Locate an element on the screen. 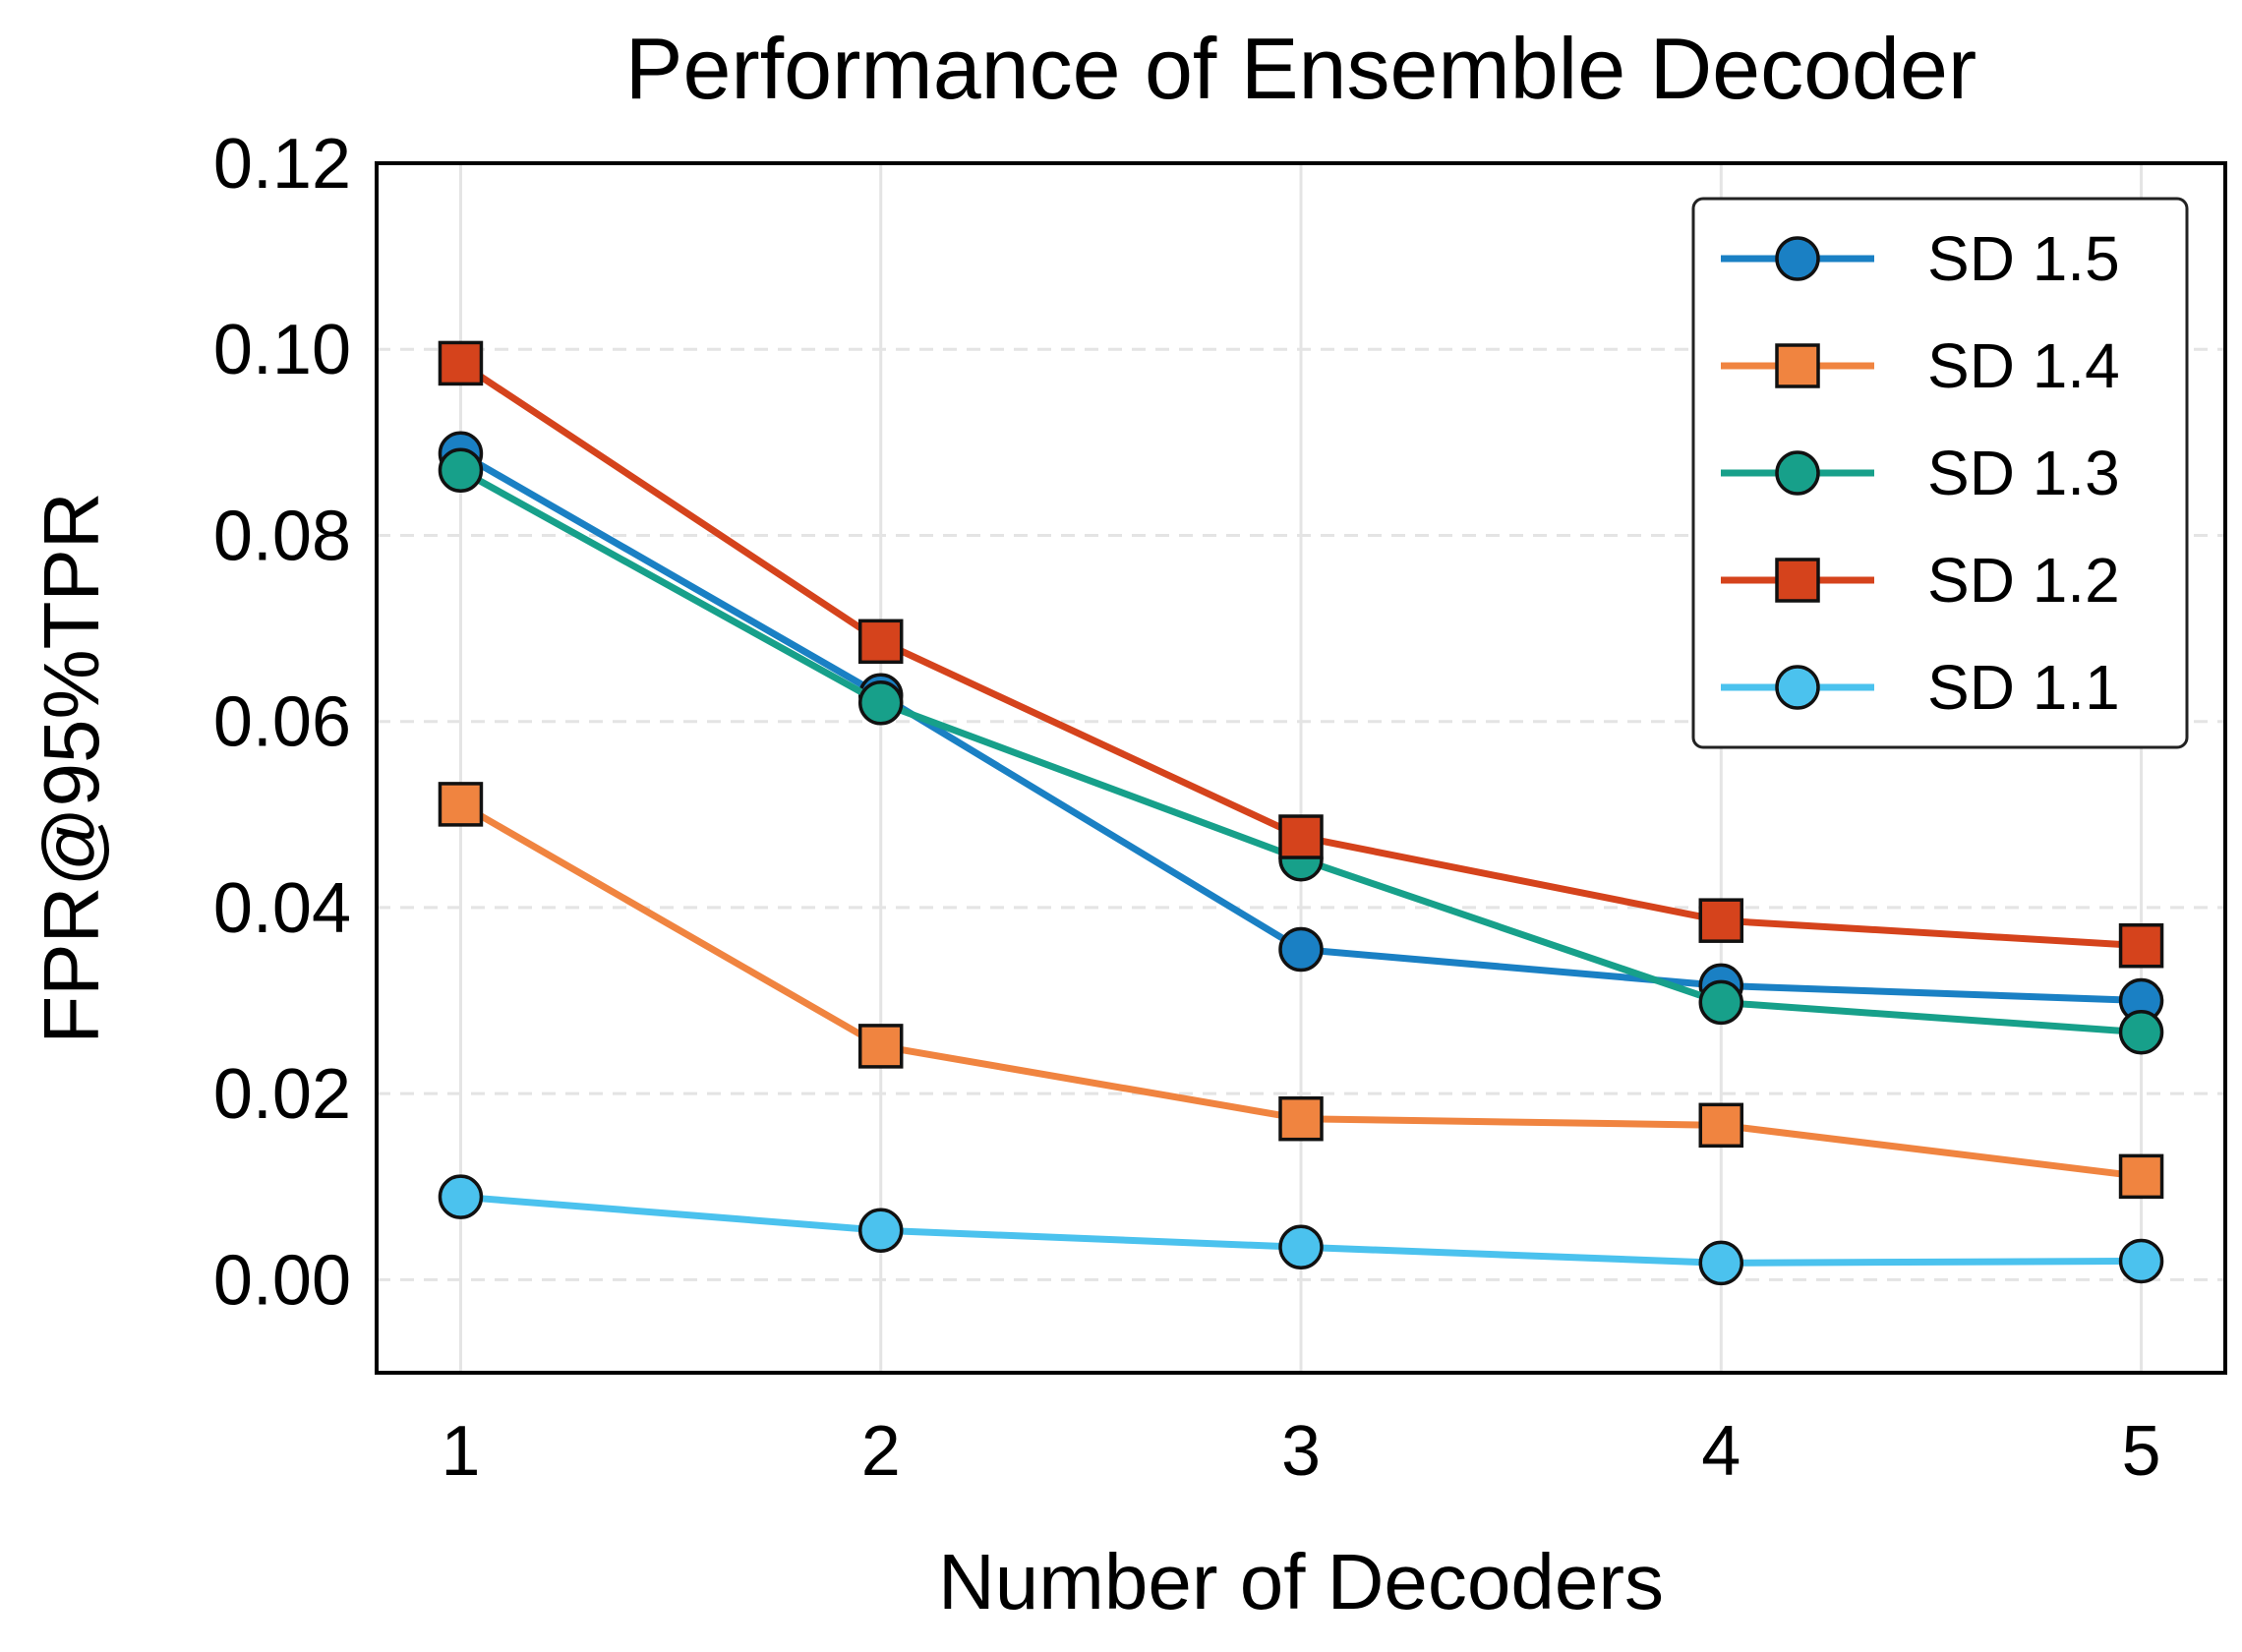 The height and width of the screenshot is (1652, 2242). legend-label: SD 1.4 is located at coordinates (2023, 365).